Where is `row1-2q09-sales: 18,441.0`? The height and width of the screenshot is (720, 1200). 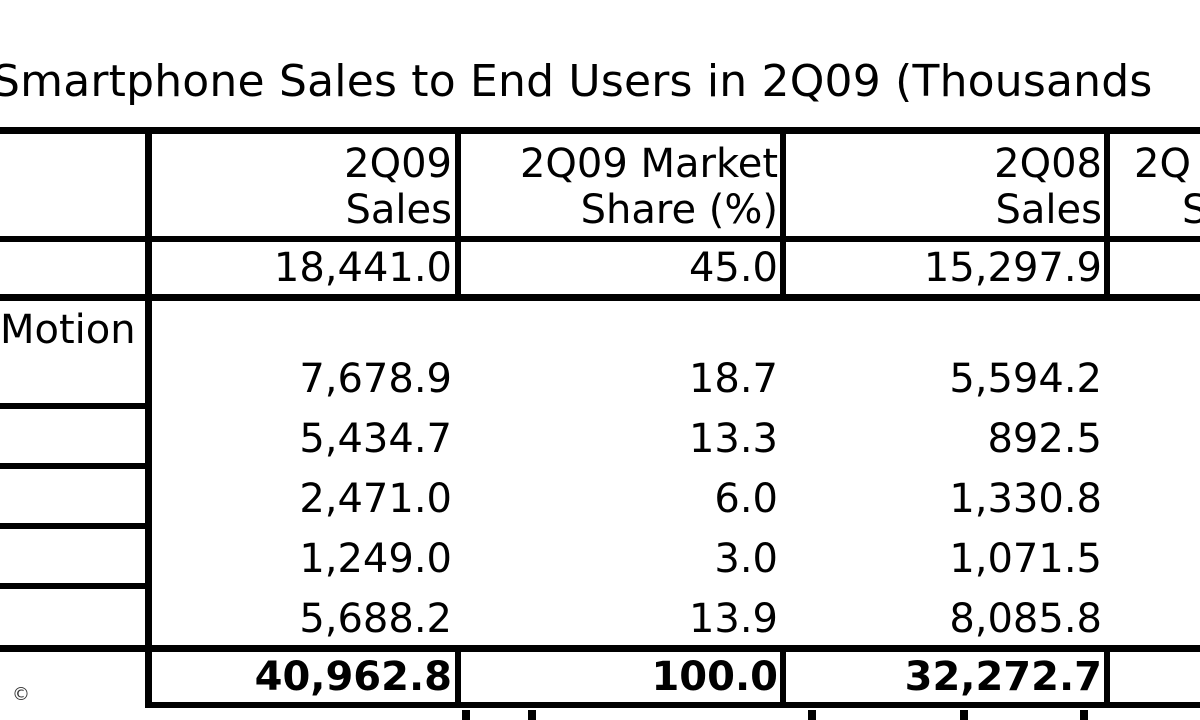 row1-2q09-sales: 18,441.0 is located at coordinates (362, 268).